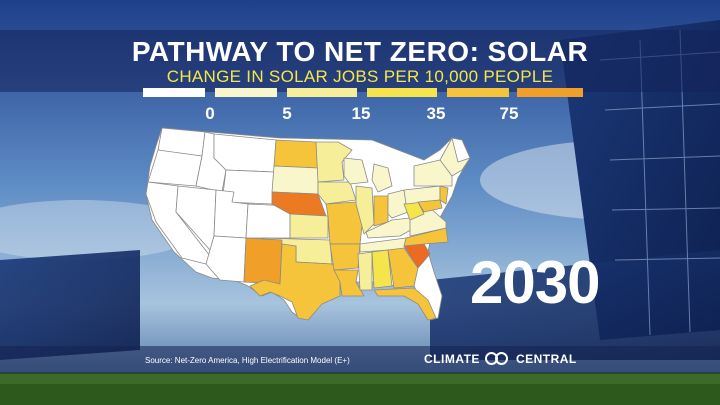 This screenshot has width=720, height=405. I want to click on state-michigan, so click(382, 178).